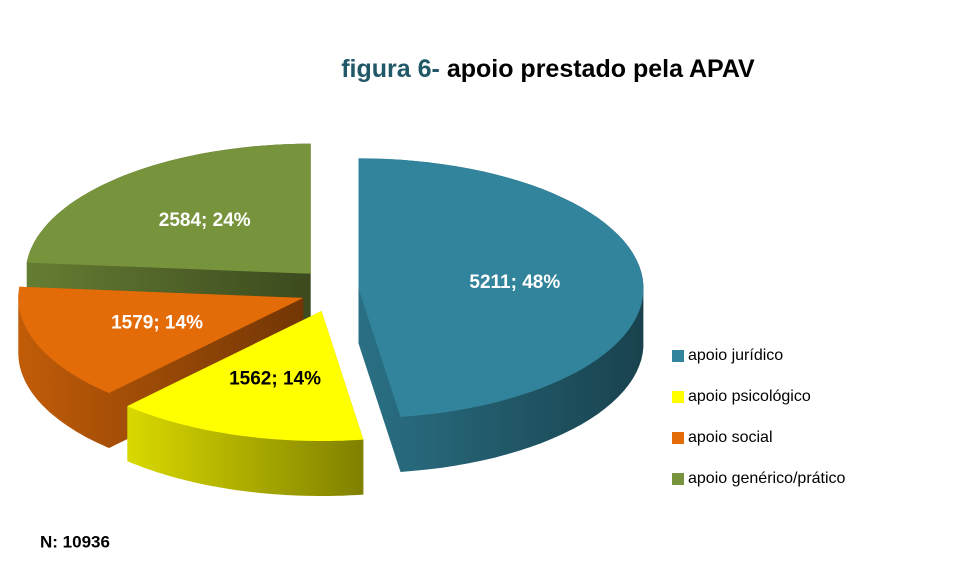  I want to click on chart-title: figura 6- apoio prestado pela APAV, so click(548, 69).